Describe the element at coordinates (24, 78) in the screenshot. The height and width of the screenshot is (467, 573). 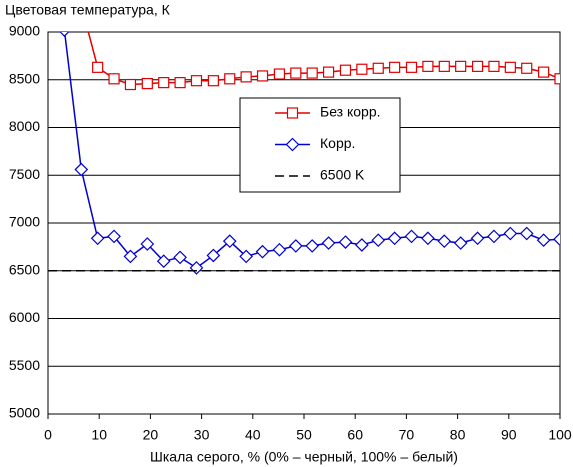
I see `y-tick-label: 8500` at that location.